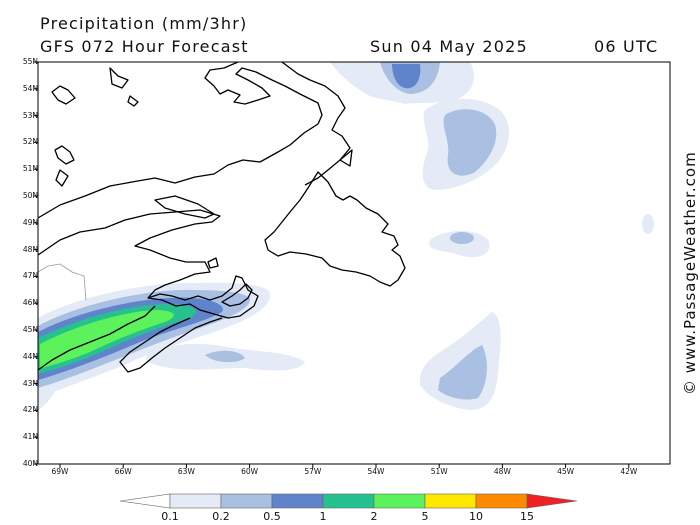 The image size is (700, 525). I want to click on latitude-label: 49N, so click(30, 222).